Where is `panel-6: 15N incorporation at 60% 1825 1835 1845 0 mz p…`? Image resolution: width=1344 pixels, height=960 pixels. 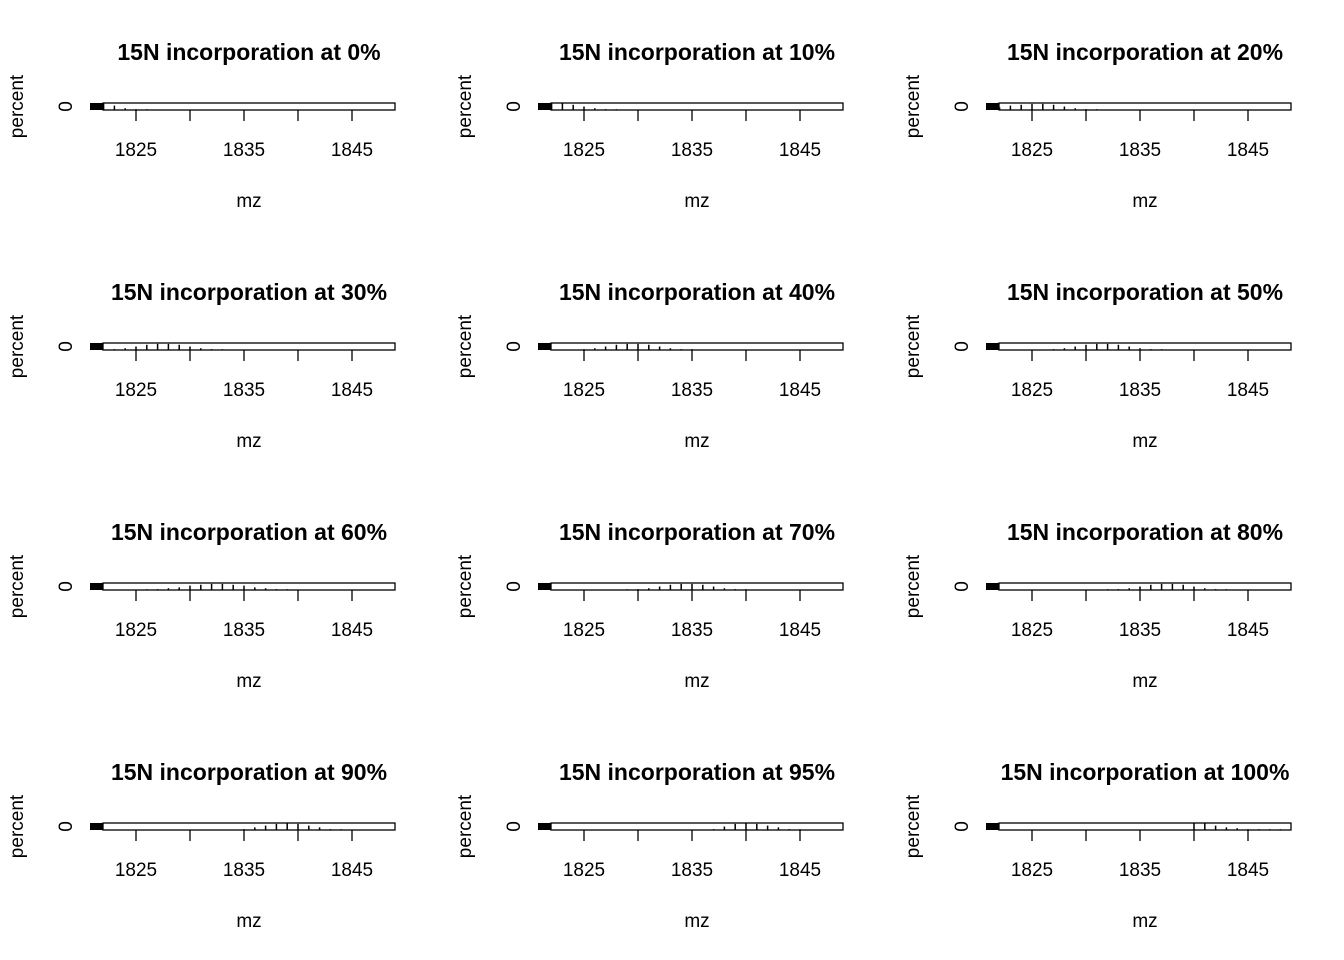 panel-6: 15N incorporation at 60% 1825 1835 1845 0 mz p… is located at coordinates (201, 605).